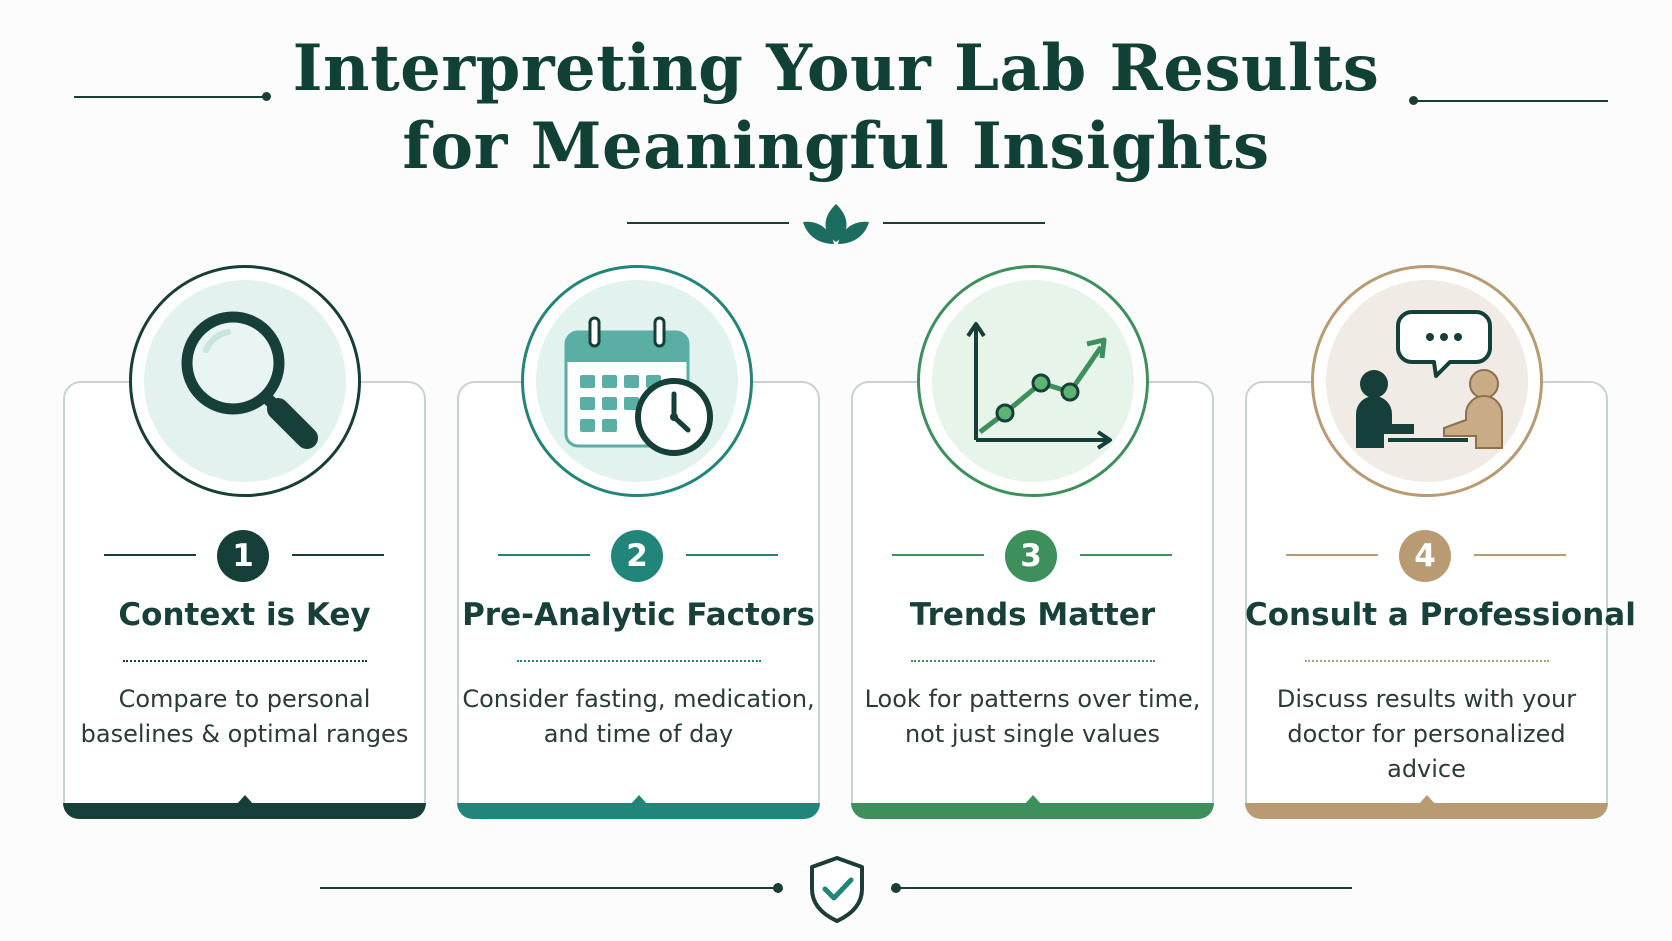  What do you see at coordinates (244, 734) in the screenshot?
I see `step-1-desc-line-2: baselines & optimal ranges` at bounding box center [244, 734].